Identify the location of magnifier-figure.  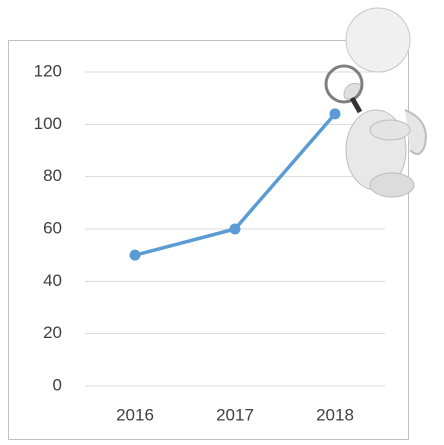
(375, 102).